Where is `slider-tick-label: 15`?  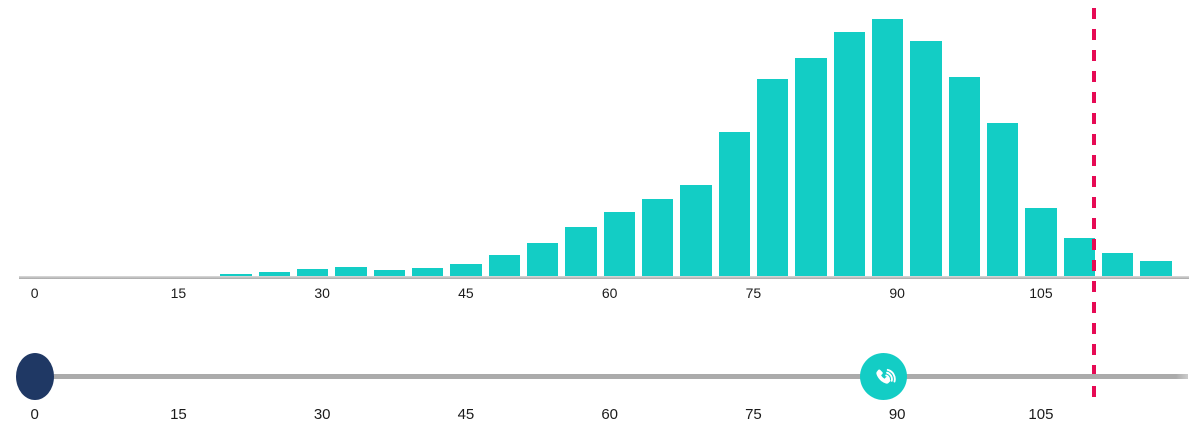 slider-tick-label: 15 is located at coordinates (178, 414).